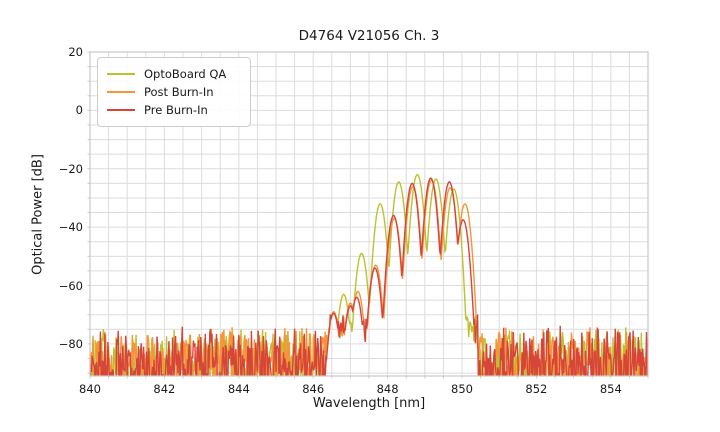 This screenshot has width=720, height=432. What do you see at coordinates (313, 389) in the screenshot?
I see `x-tick-label: 846` at bounding box center [313, 389].